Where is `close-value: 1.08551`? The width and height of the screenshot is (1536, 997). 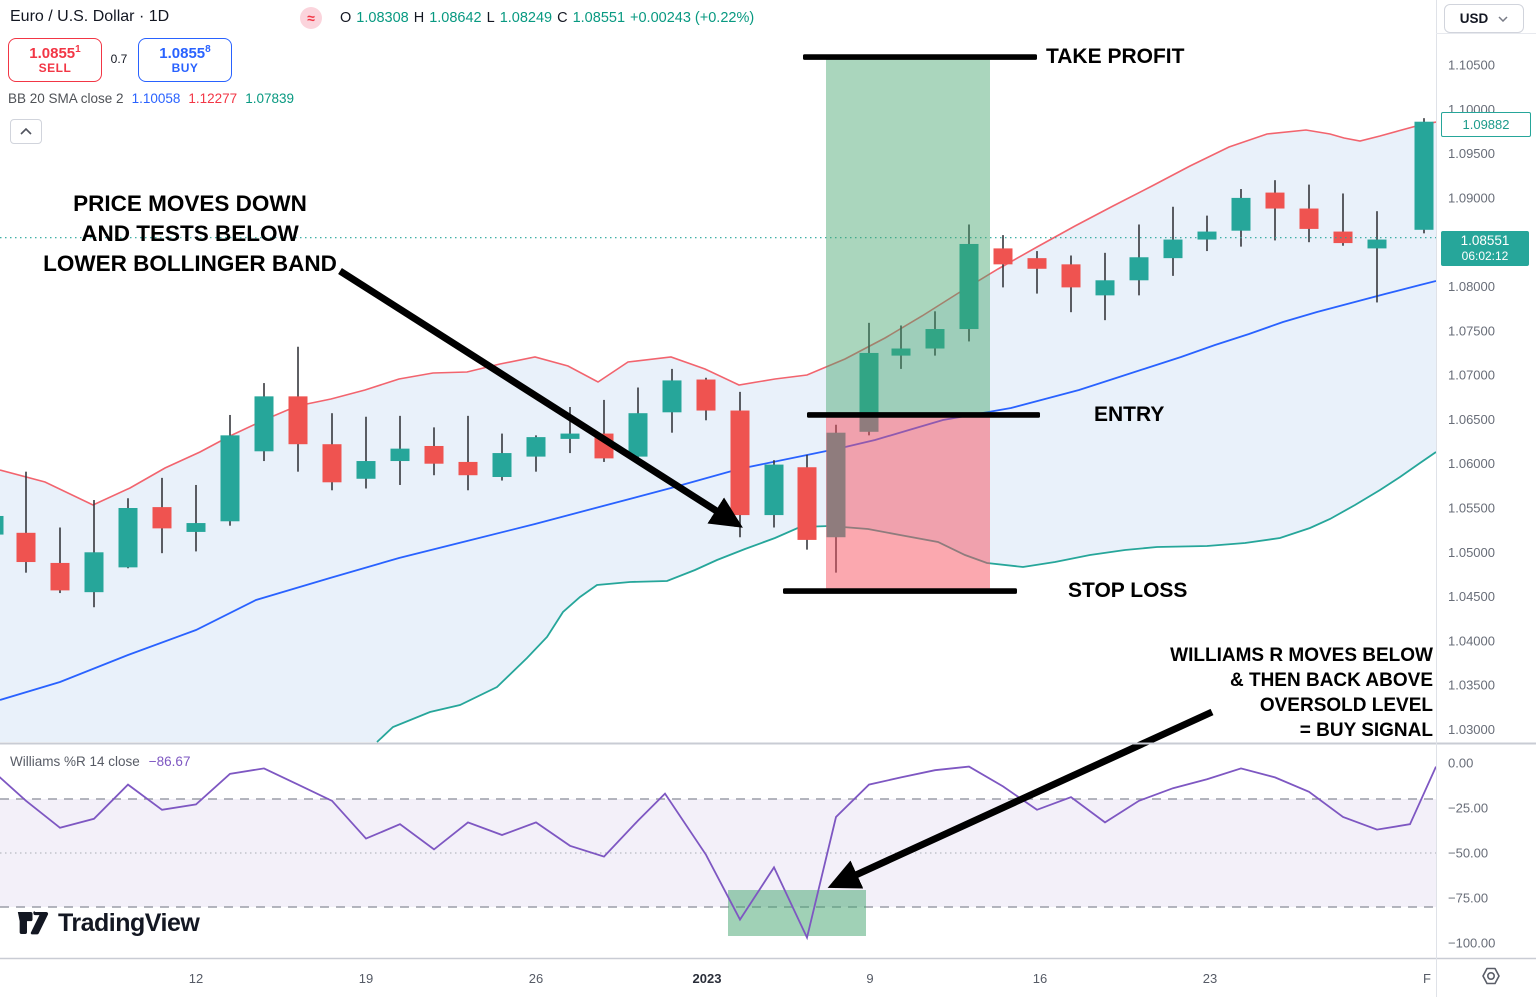 close-value: 1.08551 is located at coordinates (599, 18).